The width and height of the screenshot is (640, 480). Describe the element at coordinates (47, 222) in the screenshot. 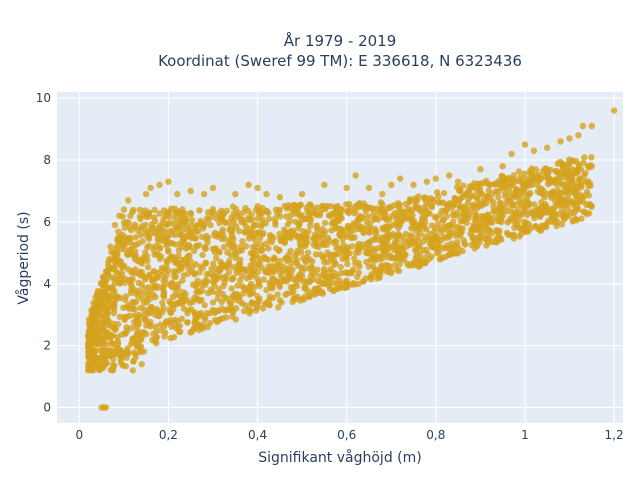

I see `y-tick-label: 6` at that location.